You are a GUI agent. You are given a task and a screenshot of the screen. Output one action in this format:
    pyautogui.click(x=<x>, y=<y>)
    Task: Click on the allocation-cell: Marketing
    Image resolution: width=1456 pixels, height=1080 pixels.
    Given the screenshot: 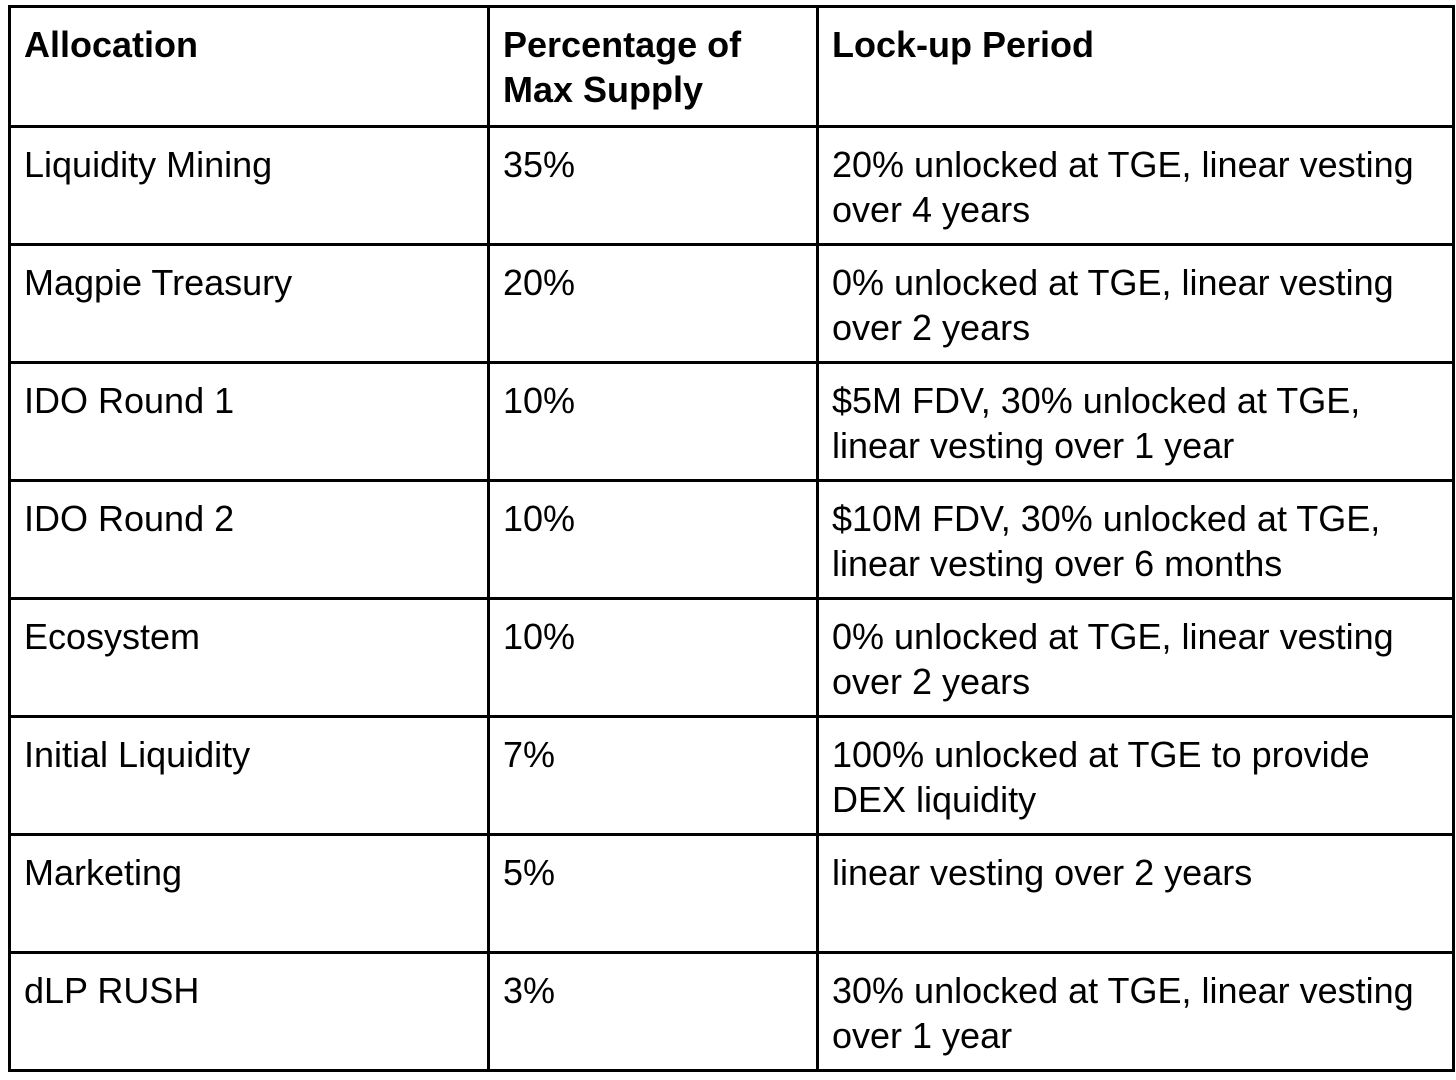 What is the action you would take?
    pyautogui.click(x=249, y=893)
    